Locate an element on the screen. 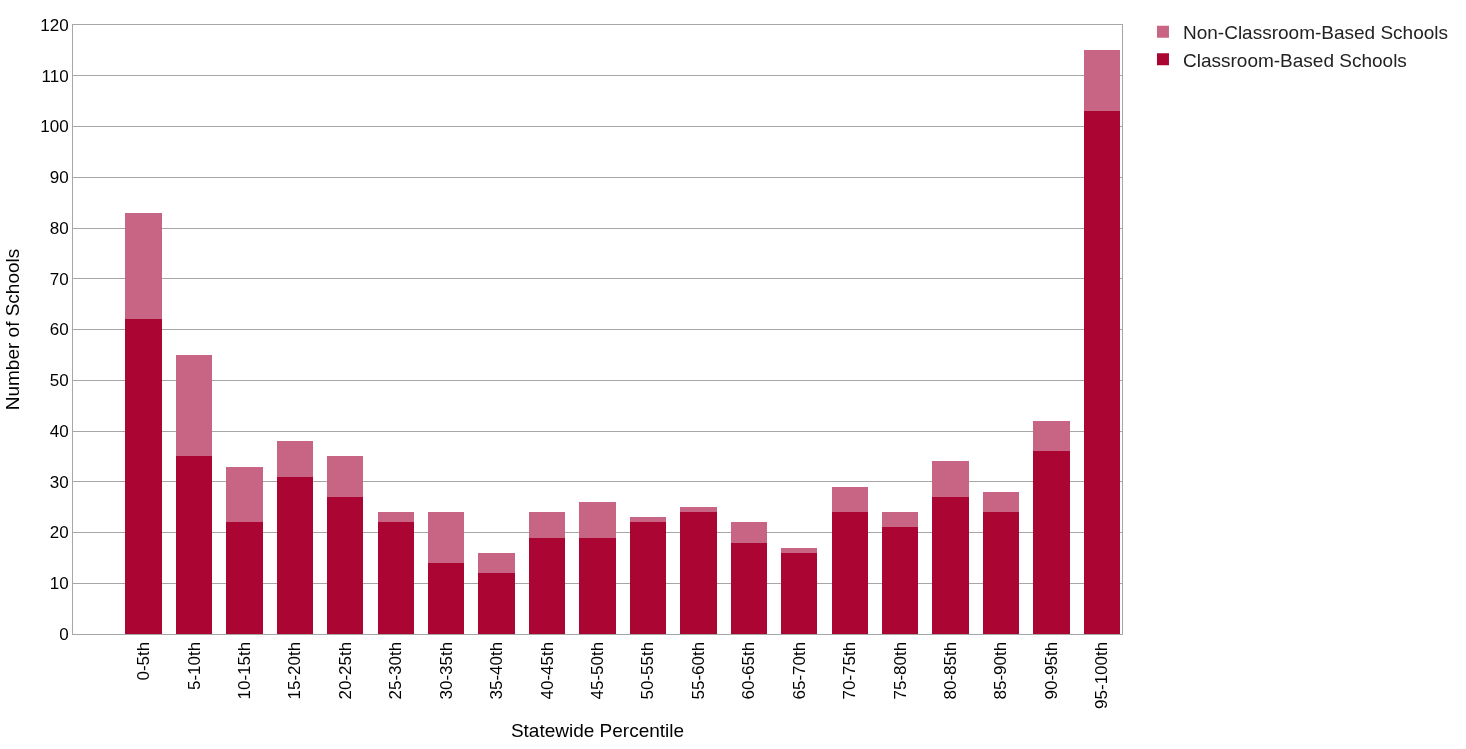 This screenshot has width=1466, height=749. x-tick-label: 5-10th is located at coordinates (194, 665).